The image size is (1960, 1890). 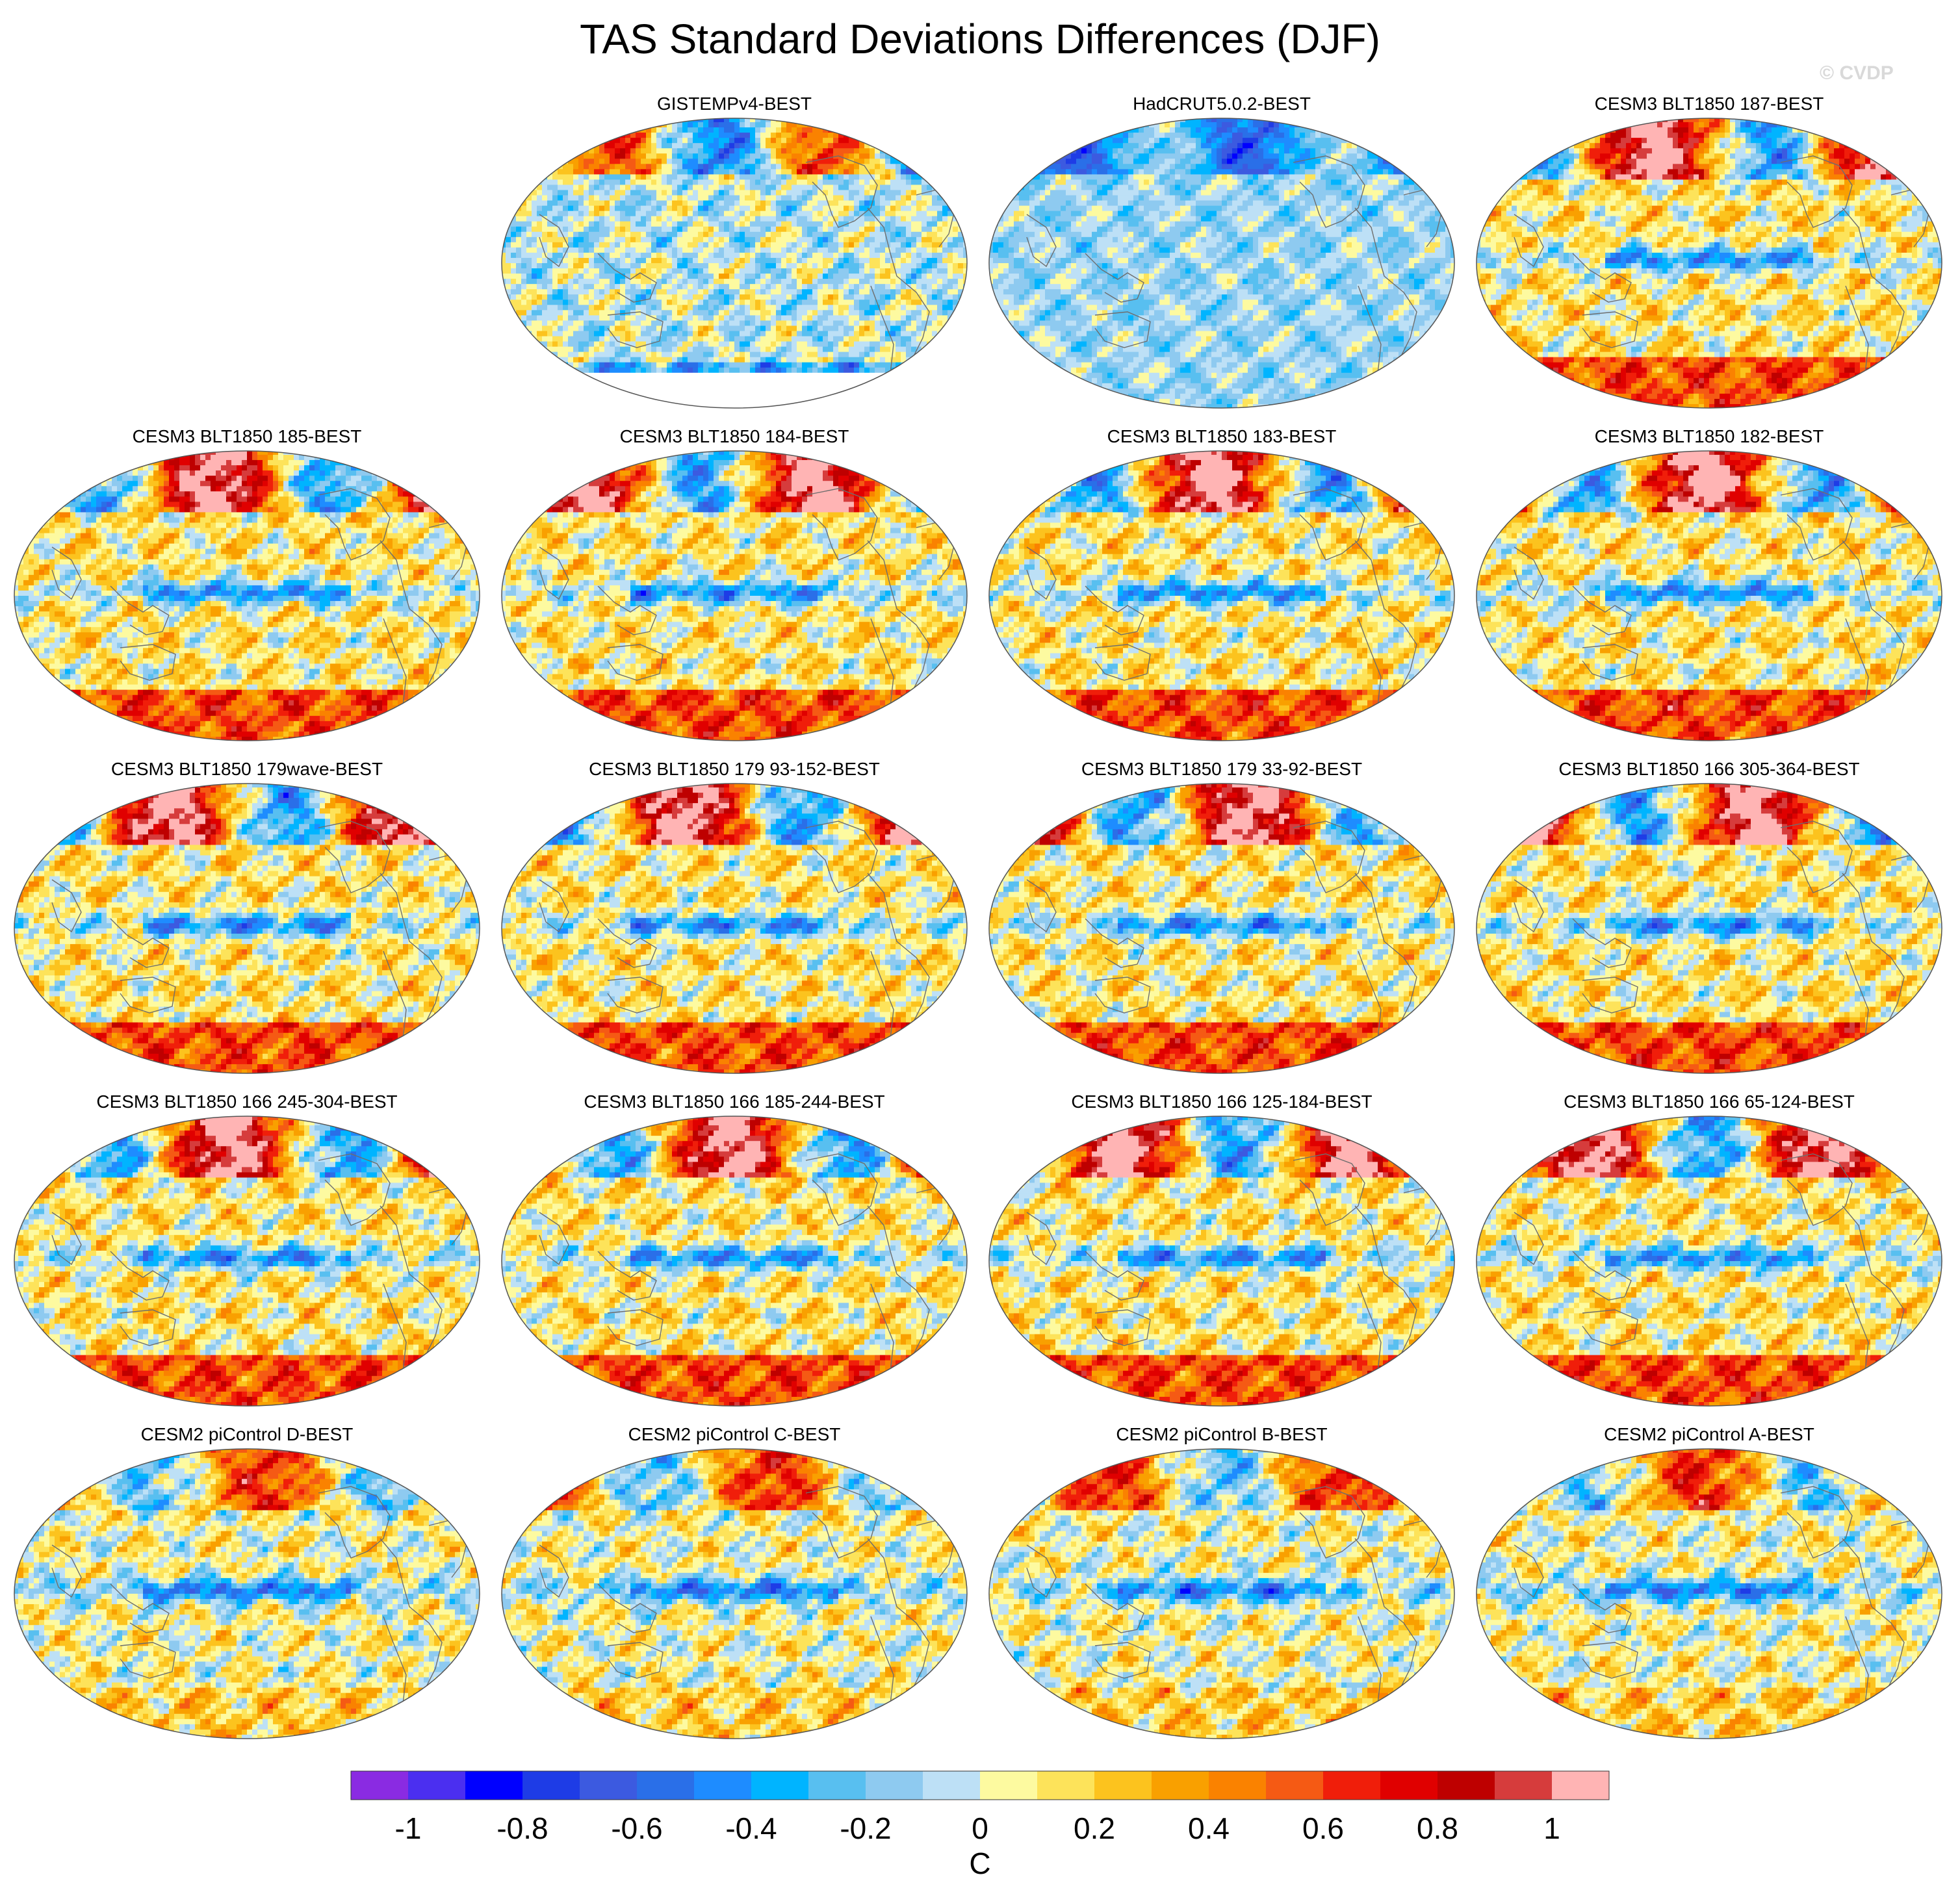 I want to click on map-panel: CESM2 piControl A-BEST, so click(x=1709, y=1585).